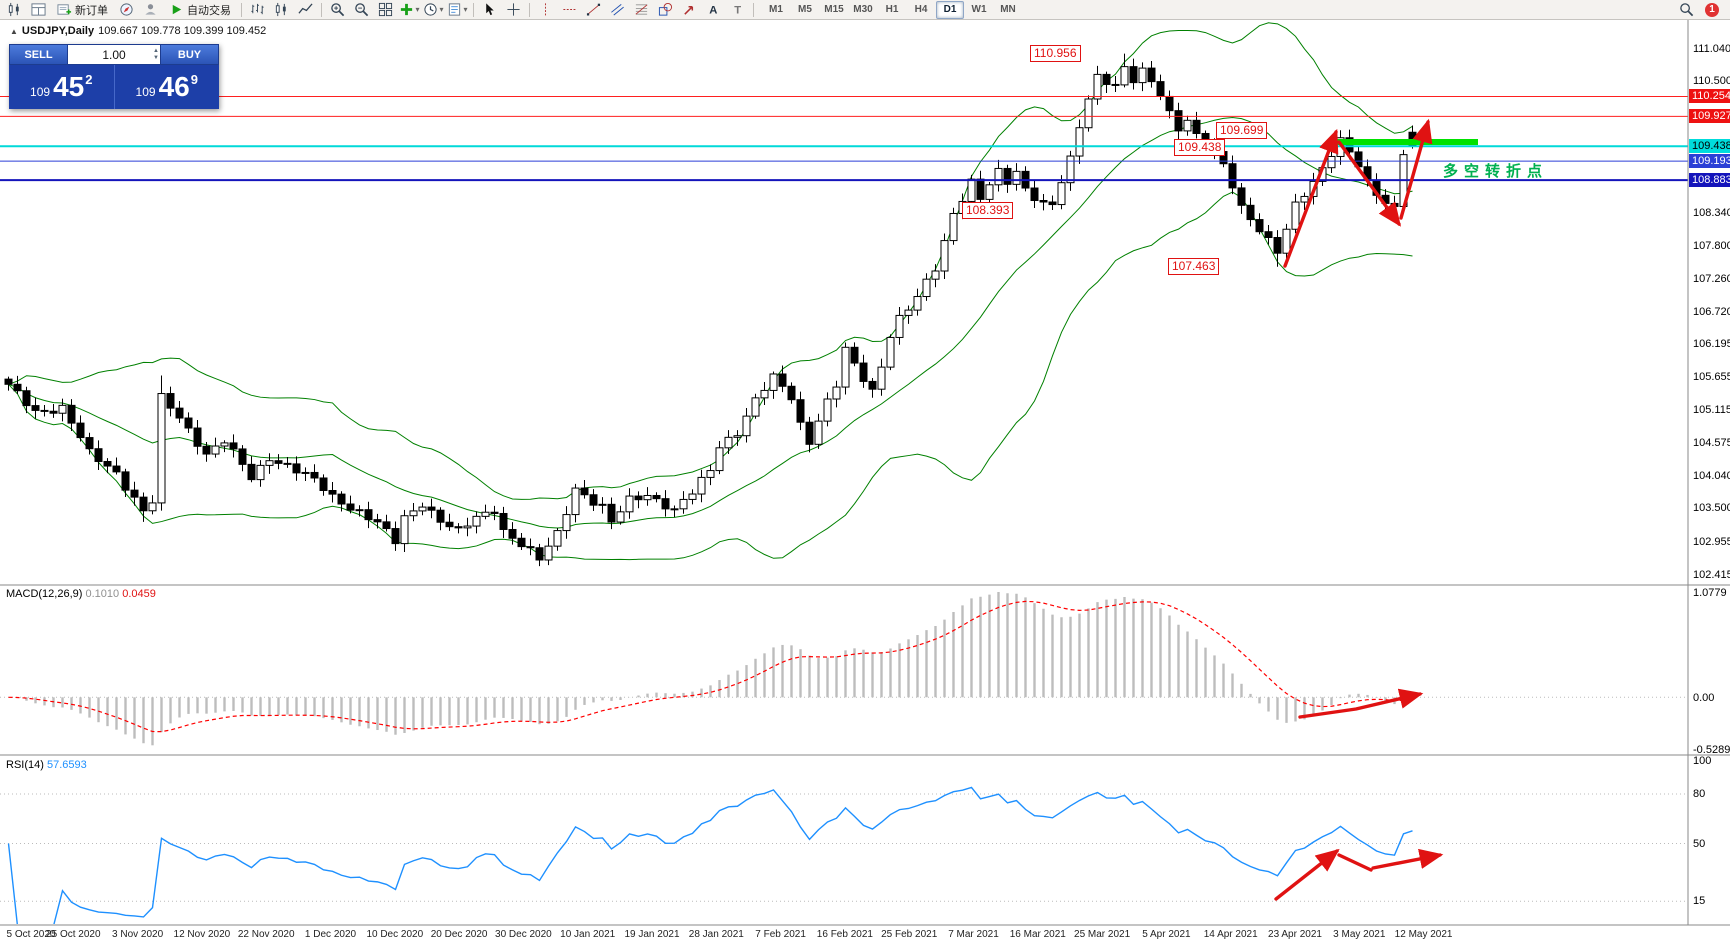 Image resolution: width=1730 pixels, height=943 pixels. I want to click on price-note-107.463: 107.463, so click(1194, 266).